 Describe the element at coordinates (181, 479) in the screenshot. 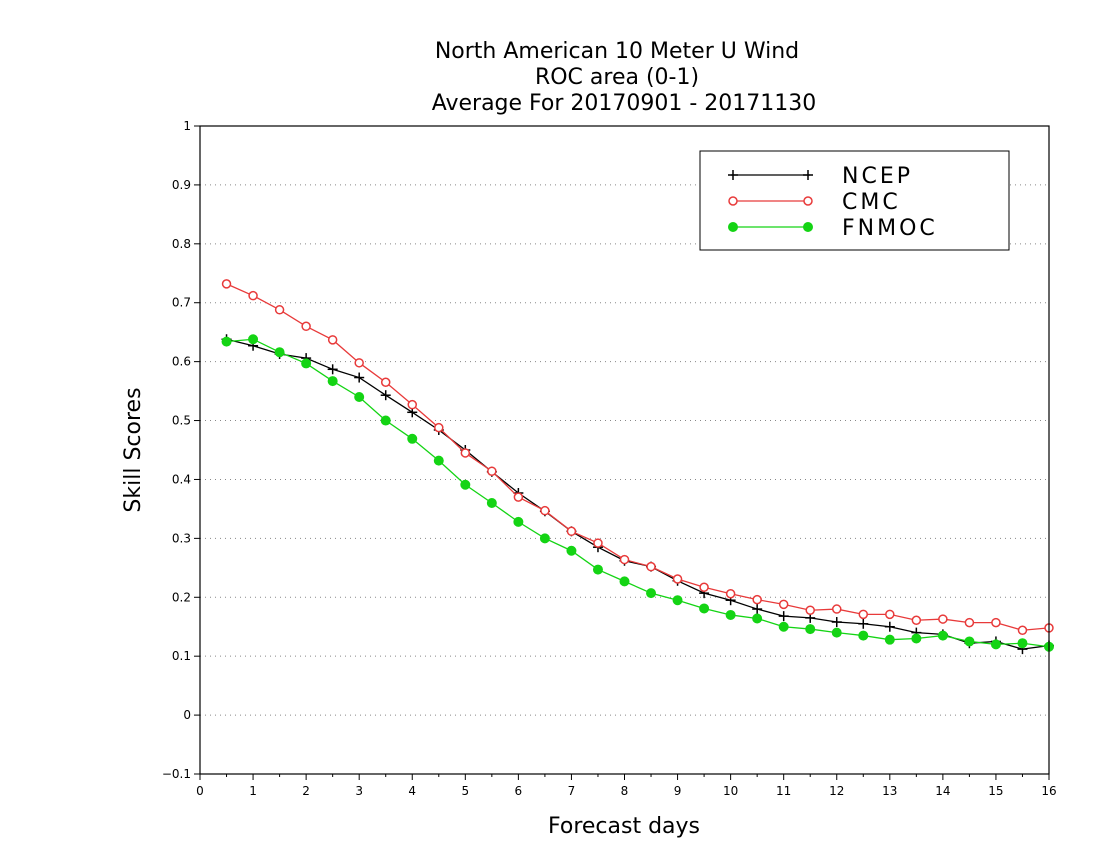

I see `y-tick-label: 0.4` at that location.